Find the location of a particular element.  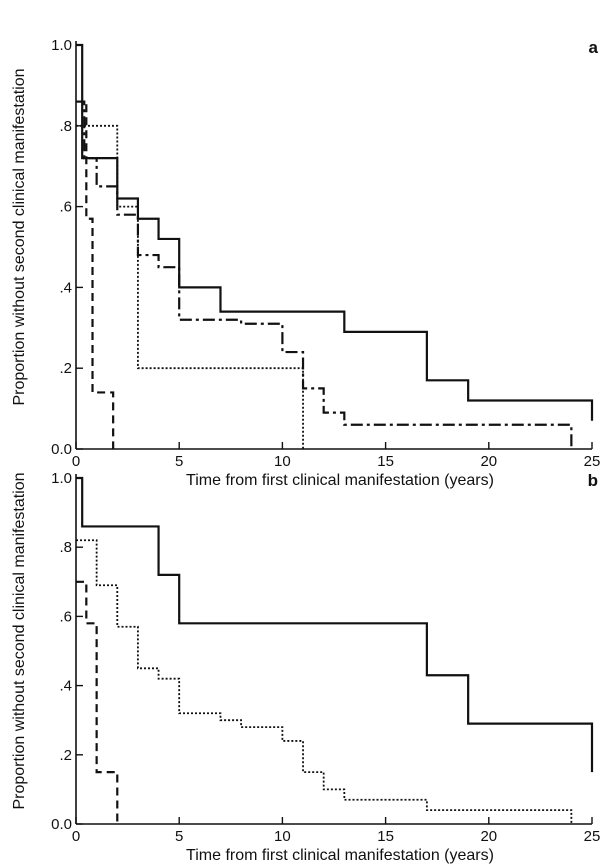

panel-label: a is located at coordinates (594, 47).